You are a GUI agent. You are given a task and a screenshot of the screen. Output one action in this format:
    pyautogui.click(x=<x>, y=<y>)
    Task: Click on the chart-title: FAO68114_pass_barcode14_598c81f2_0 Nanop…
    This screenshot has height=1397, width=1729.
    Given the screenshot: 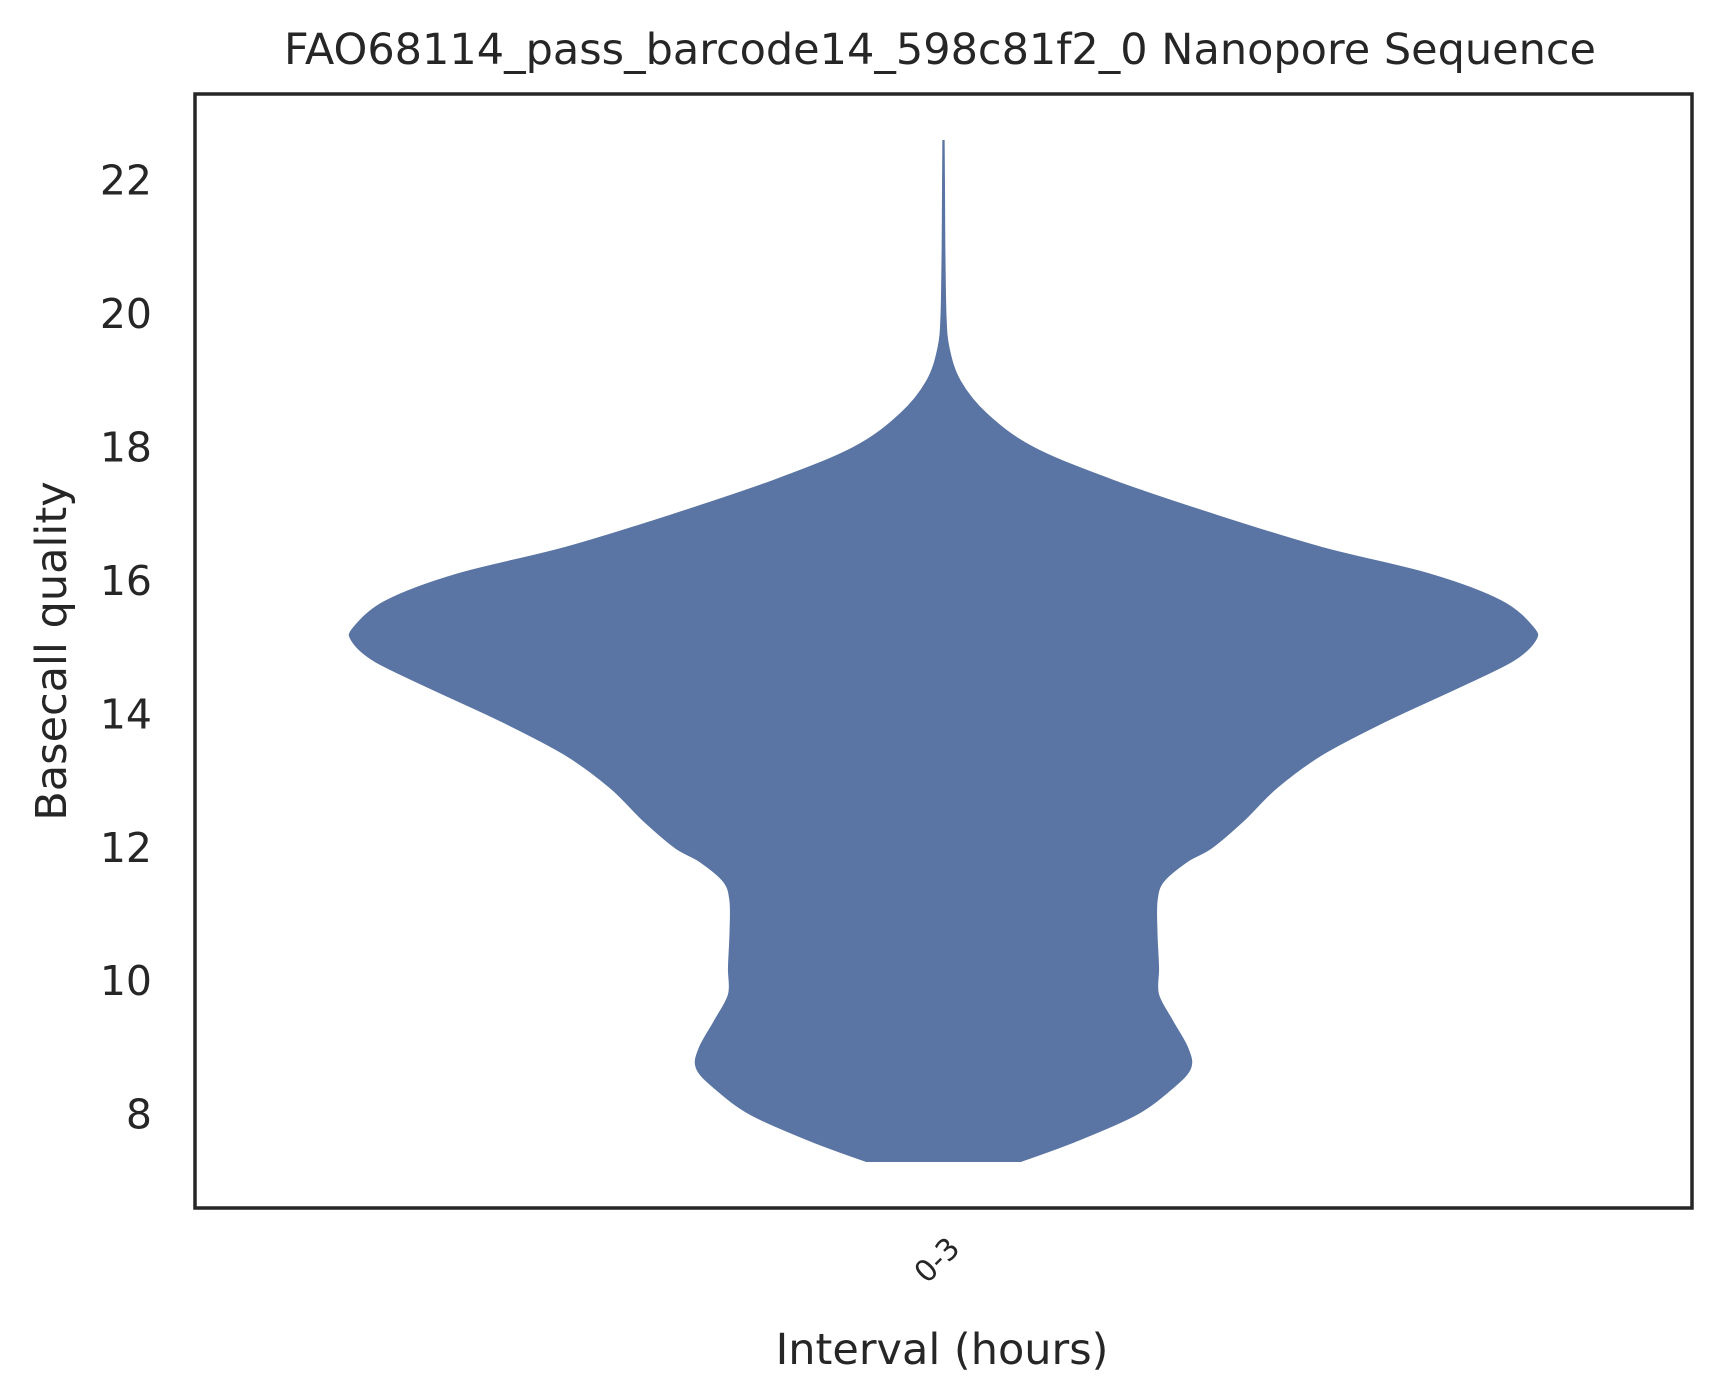 What is the action you would take?
    pyautogui.click(x=940, y=50)
    